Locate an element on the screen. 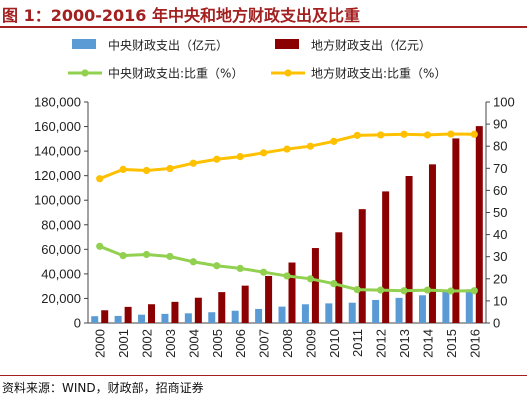 Image resolution: width=527 pixels, height=401 pixels. legend-local-bar-swatch is located at coordinates (287, 44).